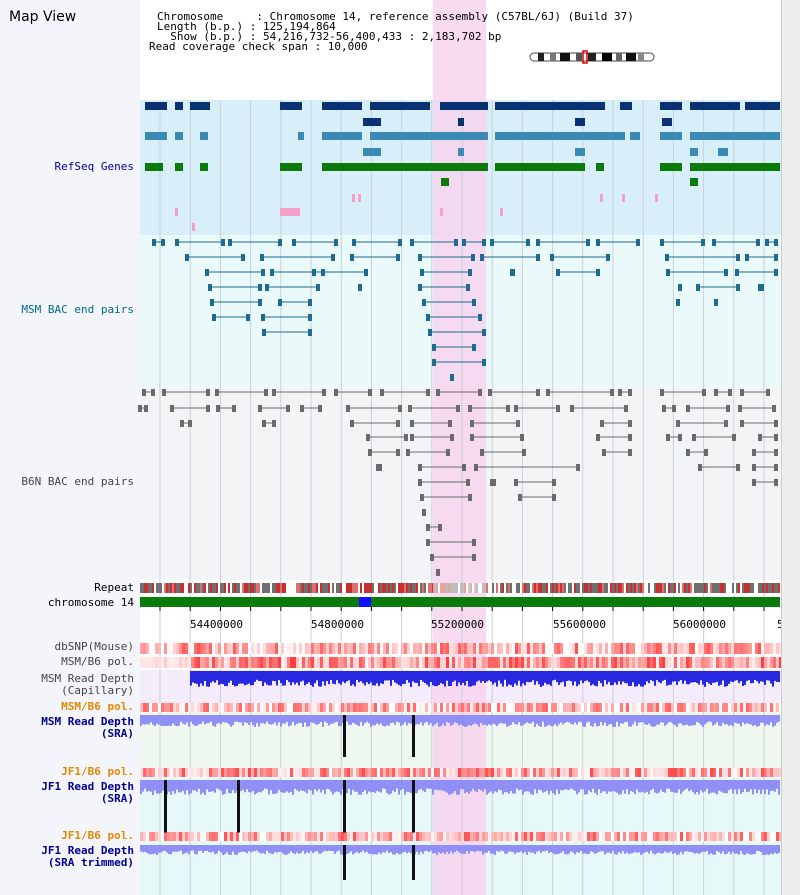 This screenshot has width=800, height=895. What do you see at coordinates (413, 736) in the screenshot?
I see `coverage-gap-marker` at bounding box center [413, 736].